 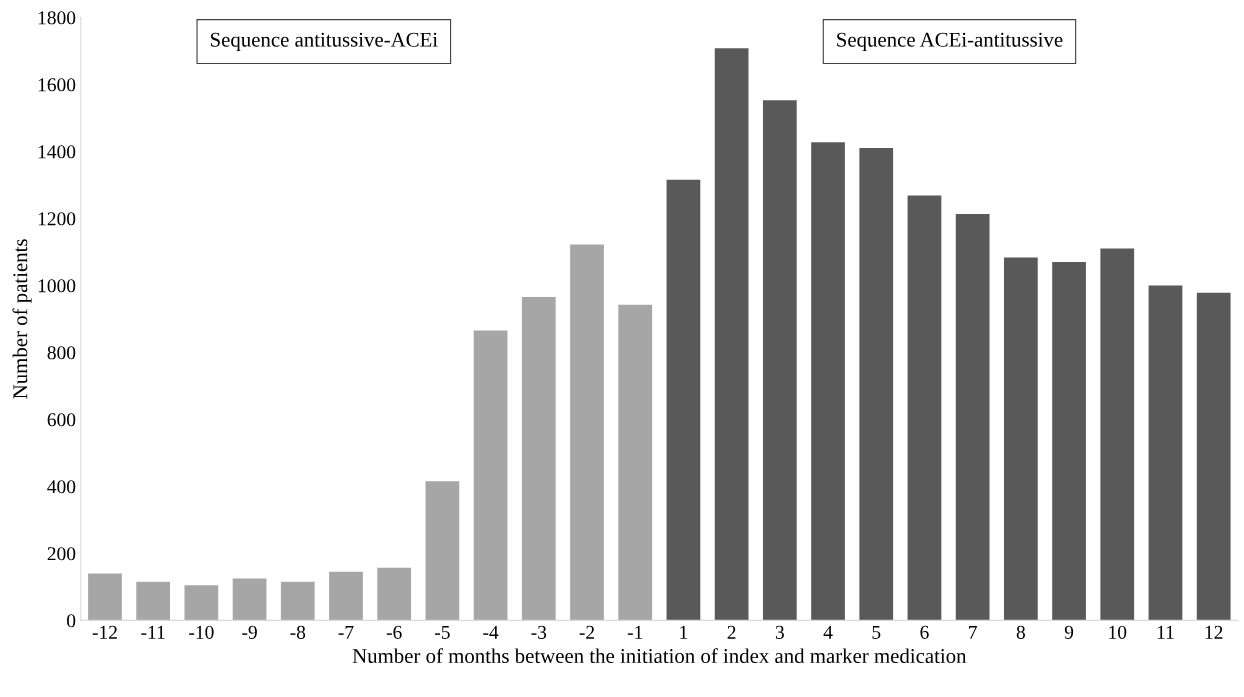 I want to click on y-tick-label: 800, so click(x=61, y=353).